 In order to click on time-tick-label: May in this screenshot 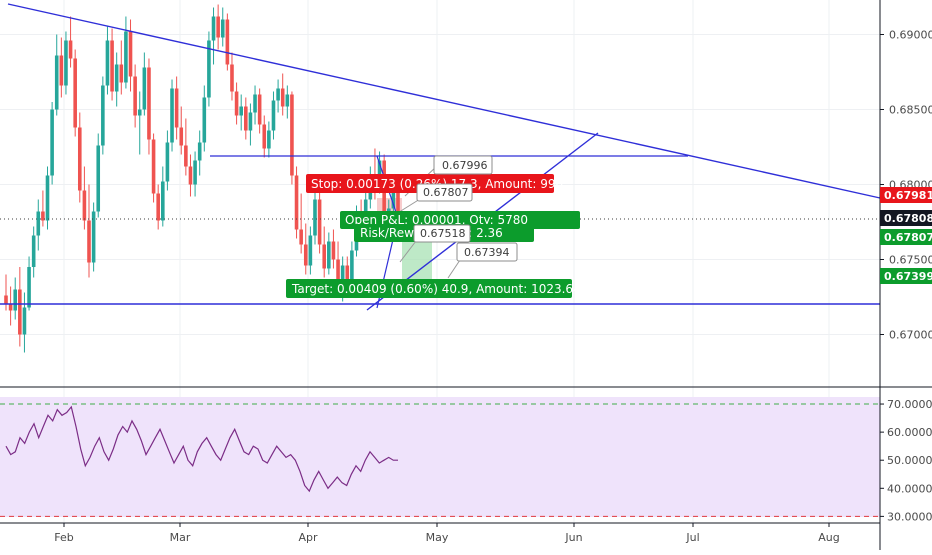, I will do `click(437, 537)`.